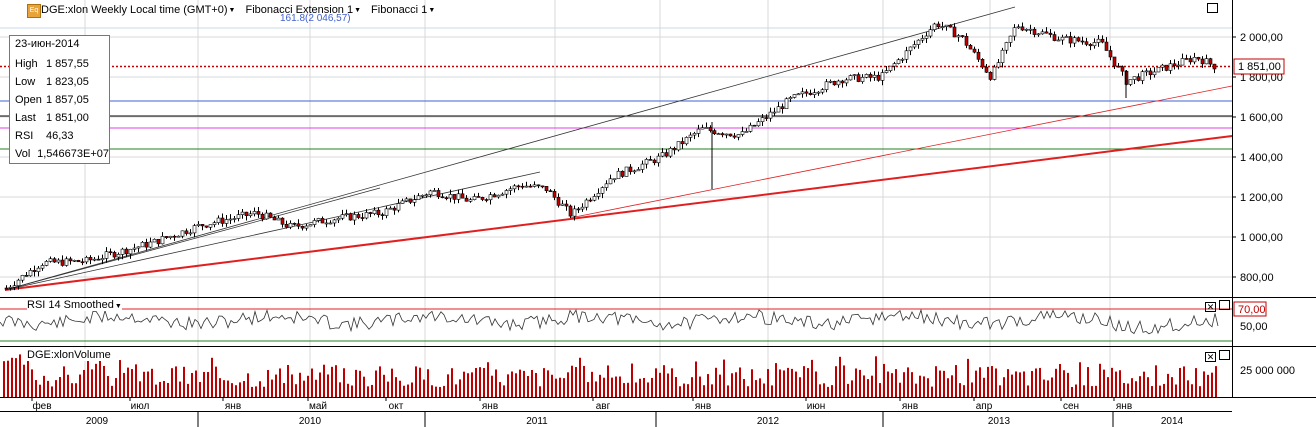  Describe the element at coordinates (1254, 327) in the screenshot. I see `rsi-tick-label: 50,00` at that location.